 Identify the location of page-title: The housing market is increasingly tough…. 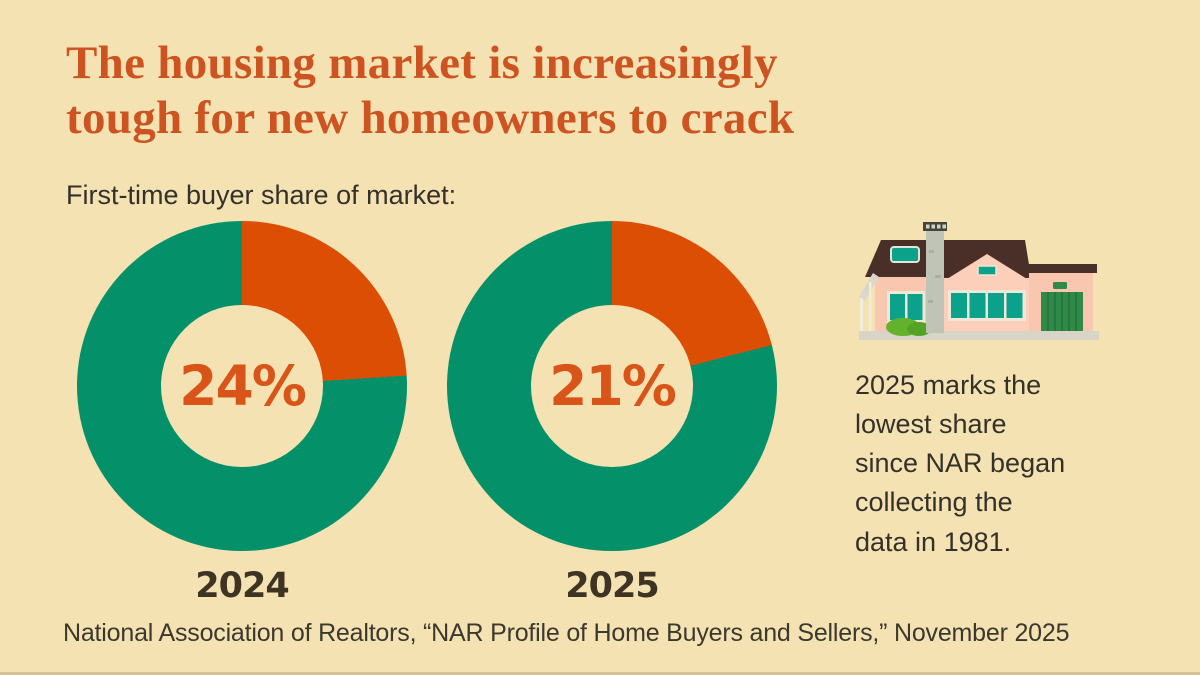
(430, 91).